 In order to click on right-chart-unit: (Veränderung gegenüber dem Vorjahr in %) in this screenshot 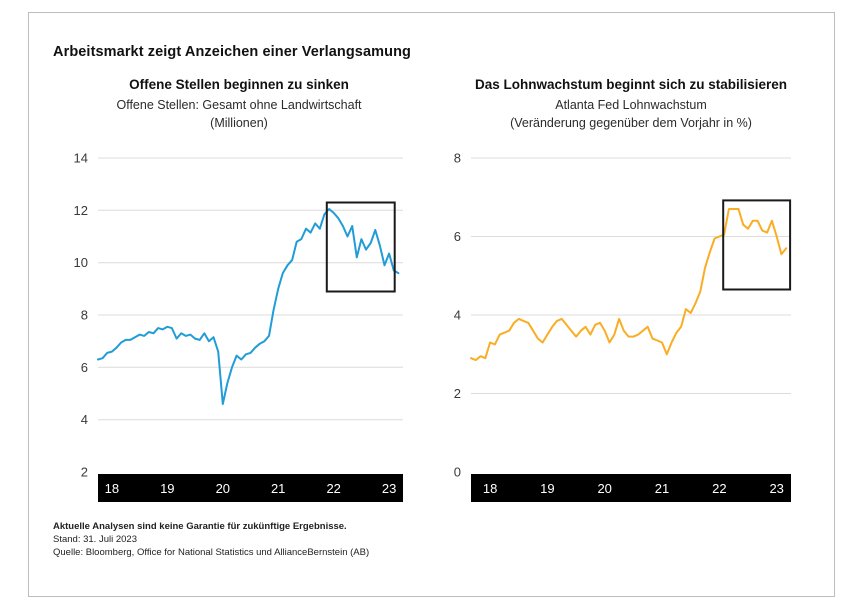, I will do `click(631, 123)`.